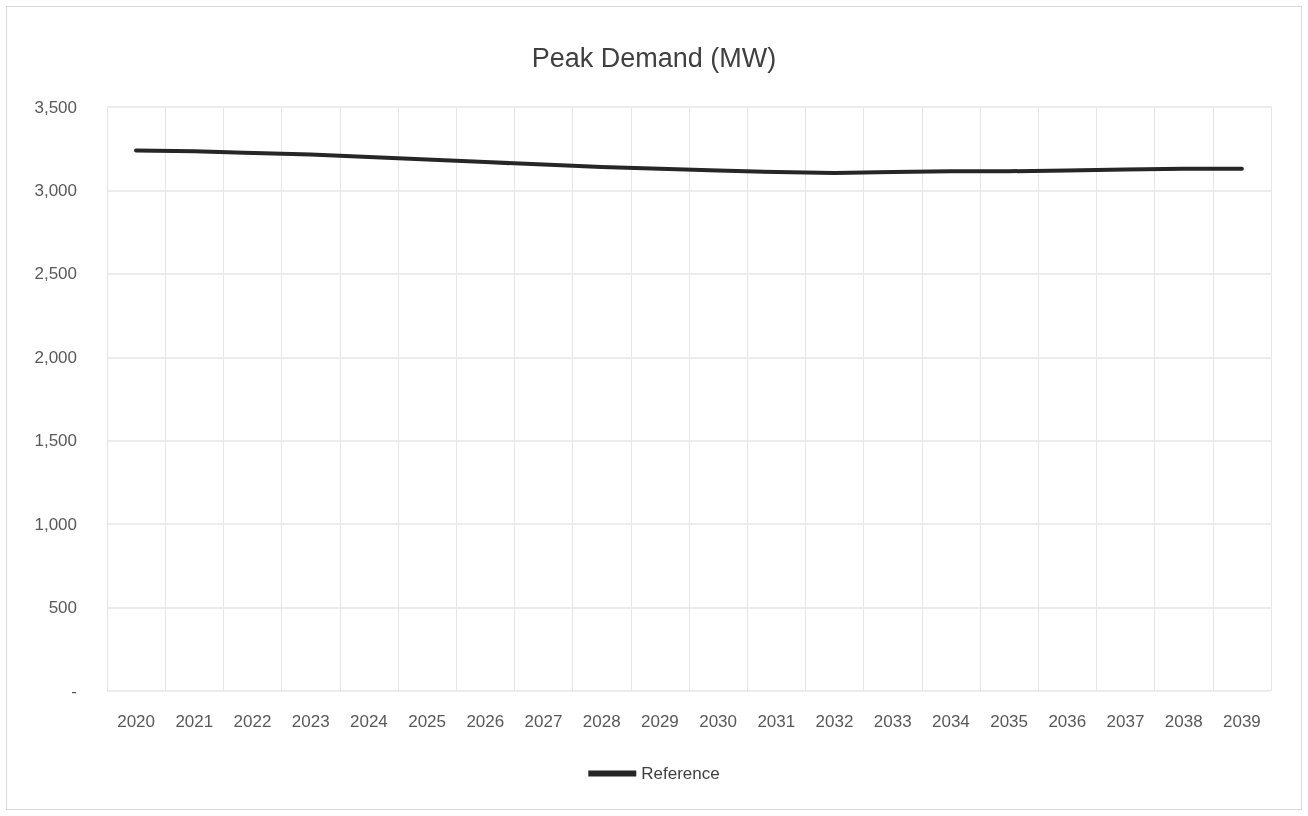 The height and width of the screenshot is (816, 1308). What do you see at coordinates (136, 721) in the screenshot?
I see `x-tick-label: 2020` at bounding box center [136, 721].